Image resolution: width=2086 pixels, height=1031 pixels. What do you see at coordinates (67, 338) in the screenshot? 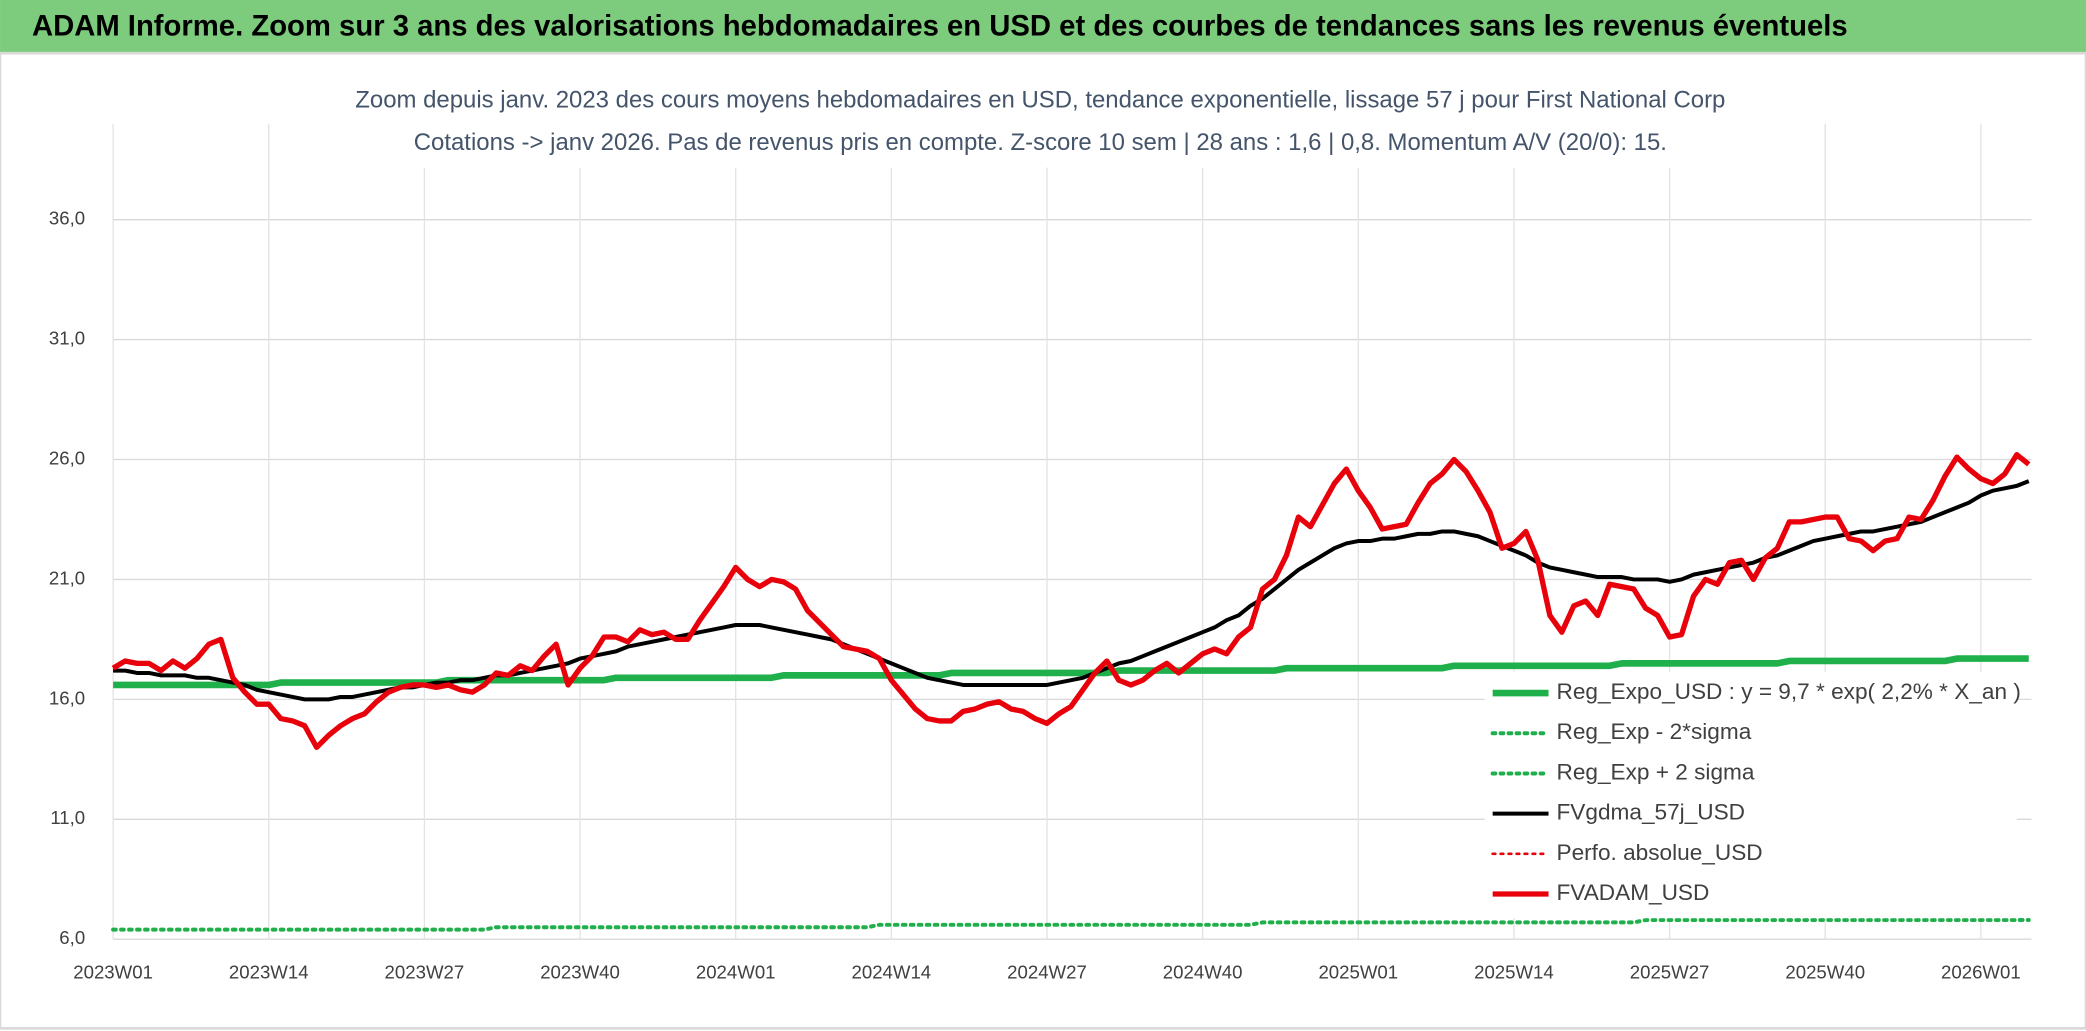
I see `y-tick-label: 31,0` at bounding box center [67, 338].